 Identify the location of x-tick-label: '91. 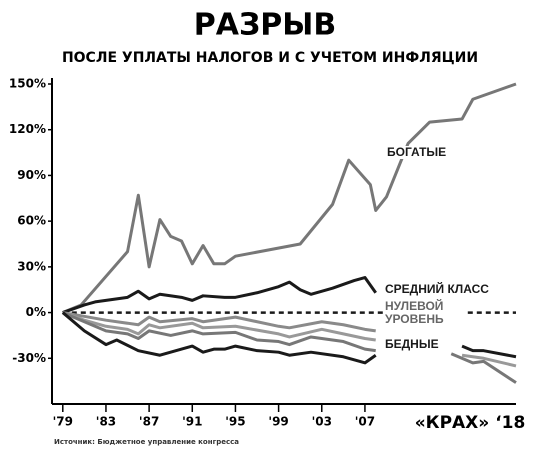
(192, 422).